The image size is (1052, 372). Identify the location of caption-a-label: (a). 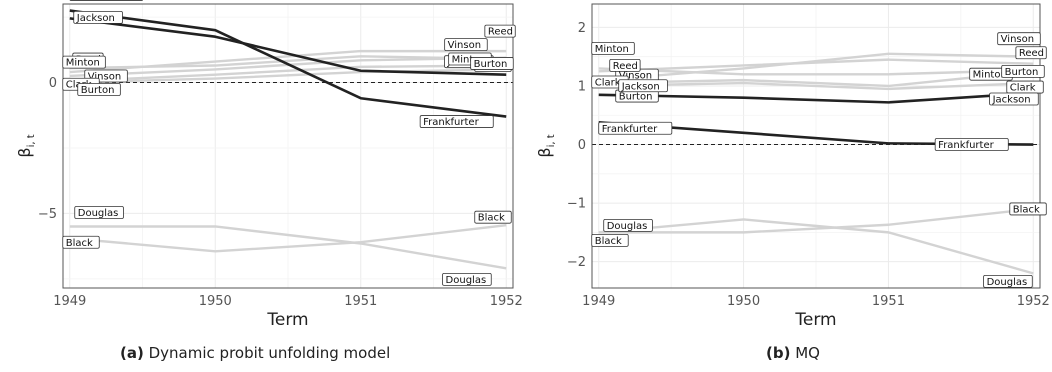
(132, 353).